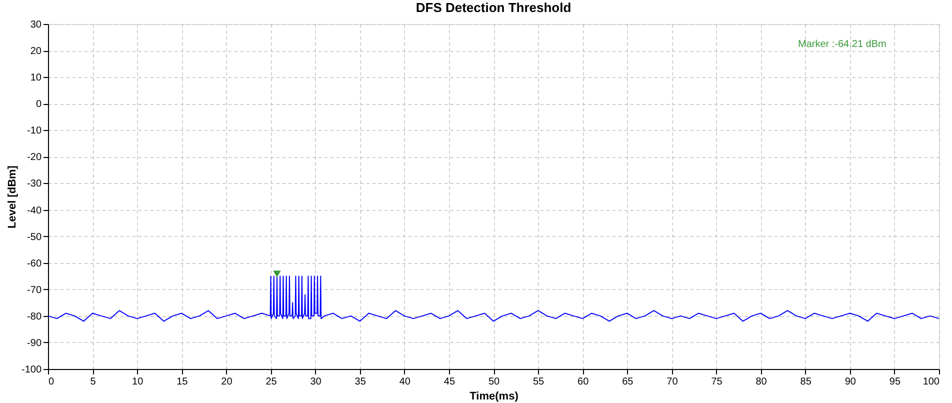 The width and height of the screenshot is (952, 403). Describe the element at coordinates (39, 104) in the screenshot. I see `y-tick-label: 0` at that location.